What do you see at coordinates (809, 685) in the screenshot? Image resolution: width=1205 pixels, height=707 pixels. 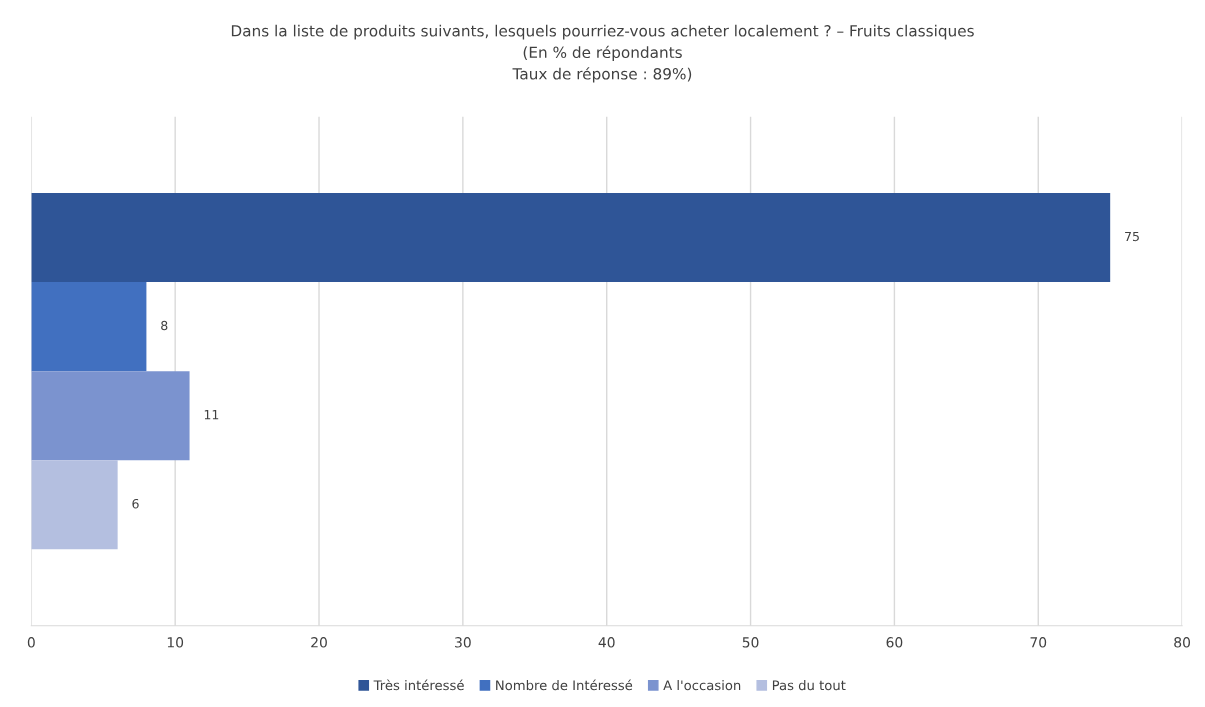 I see `legend-label: Pas du tout` at bounding box center [809, 685].